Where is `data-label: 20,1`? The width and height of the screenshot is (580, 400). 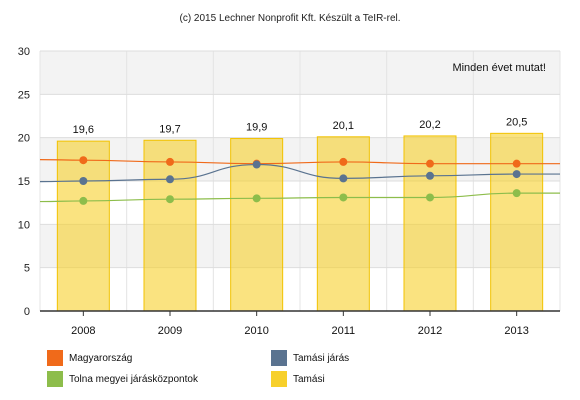
data-label: 20,1 is located at coordinates (343, 126).